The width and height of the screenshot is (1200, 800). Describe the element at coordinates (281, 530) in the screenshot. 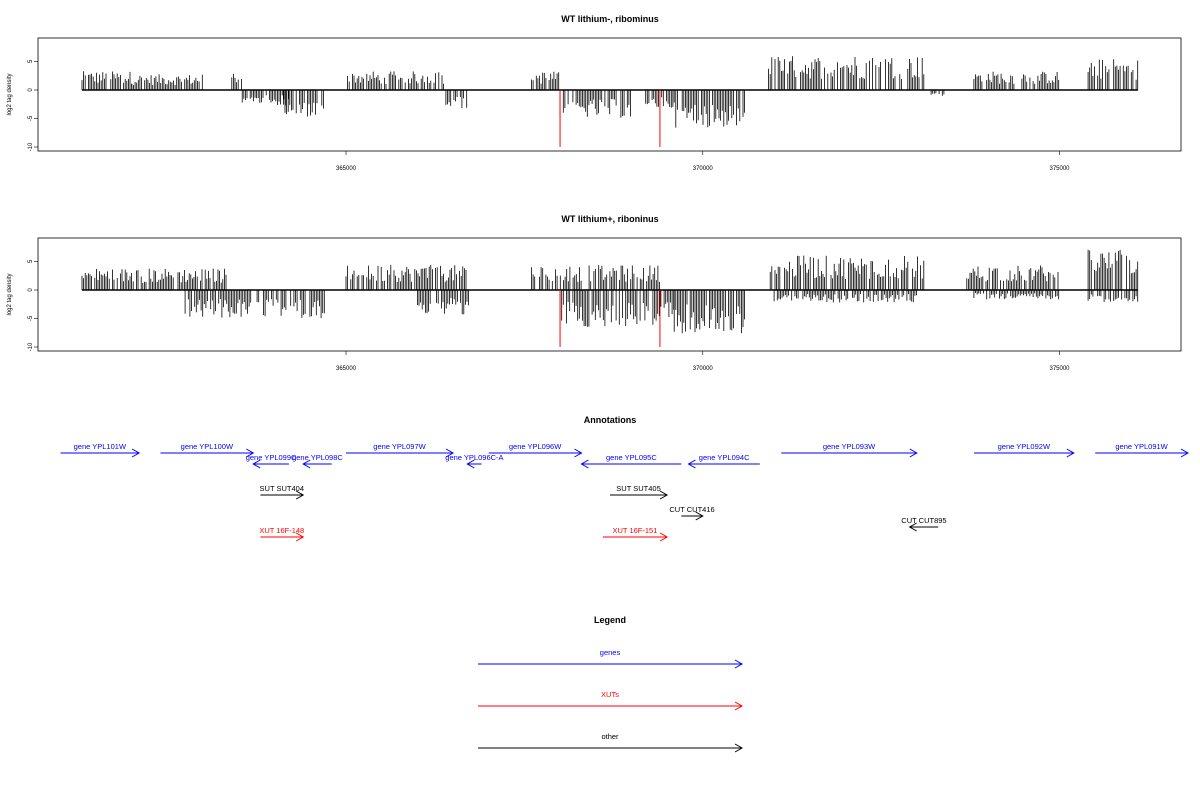

I see `feature-label: XUT 16F-148` at that location.